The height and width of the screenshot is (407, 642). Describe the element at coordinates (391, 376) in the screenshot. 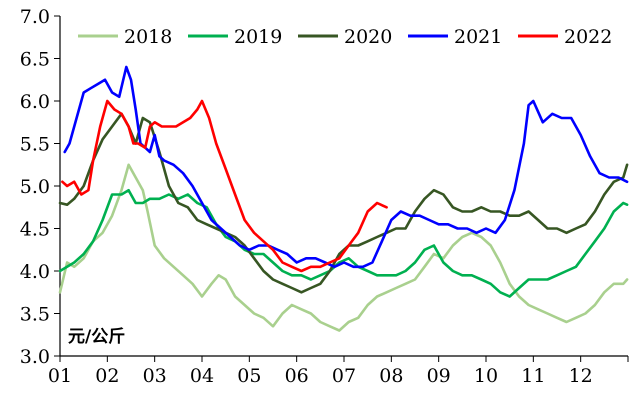

I see `x-tick-label: 08` at that location.